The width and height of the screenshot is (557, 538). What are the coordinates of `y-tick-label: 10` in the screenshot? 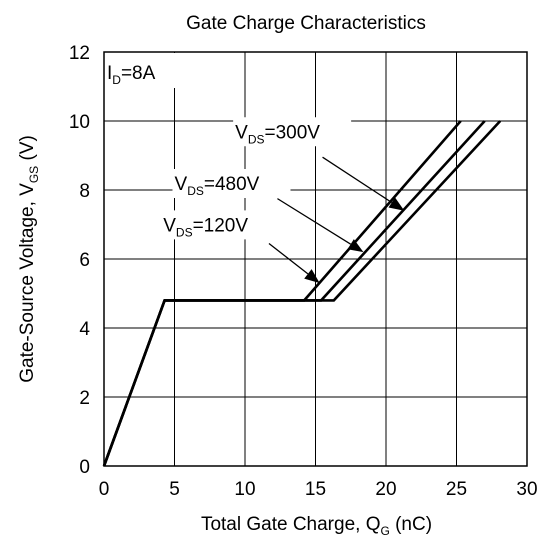 It's located at (79, 122).